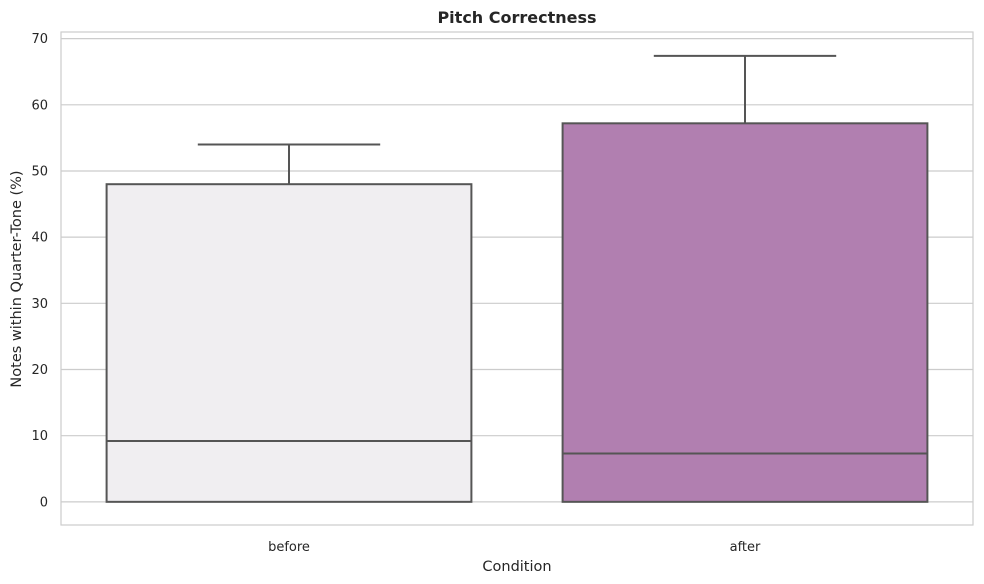 The width and height of the screenshot is (984, 584). What do you see at coordinates (39, 39) in the screenshot?
I see `y-tick-label: 70` at bounding box center [39, 39].